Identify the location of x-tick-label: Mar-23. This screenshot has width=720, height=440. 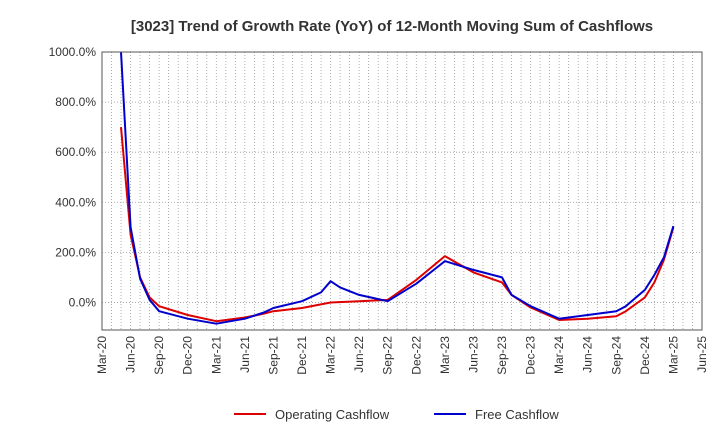
(445, 355).